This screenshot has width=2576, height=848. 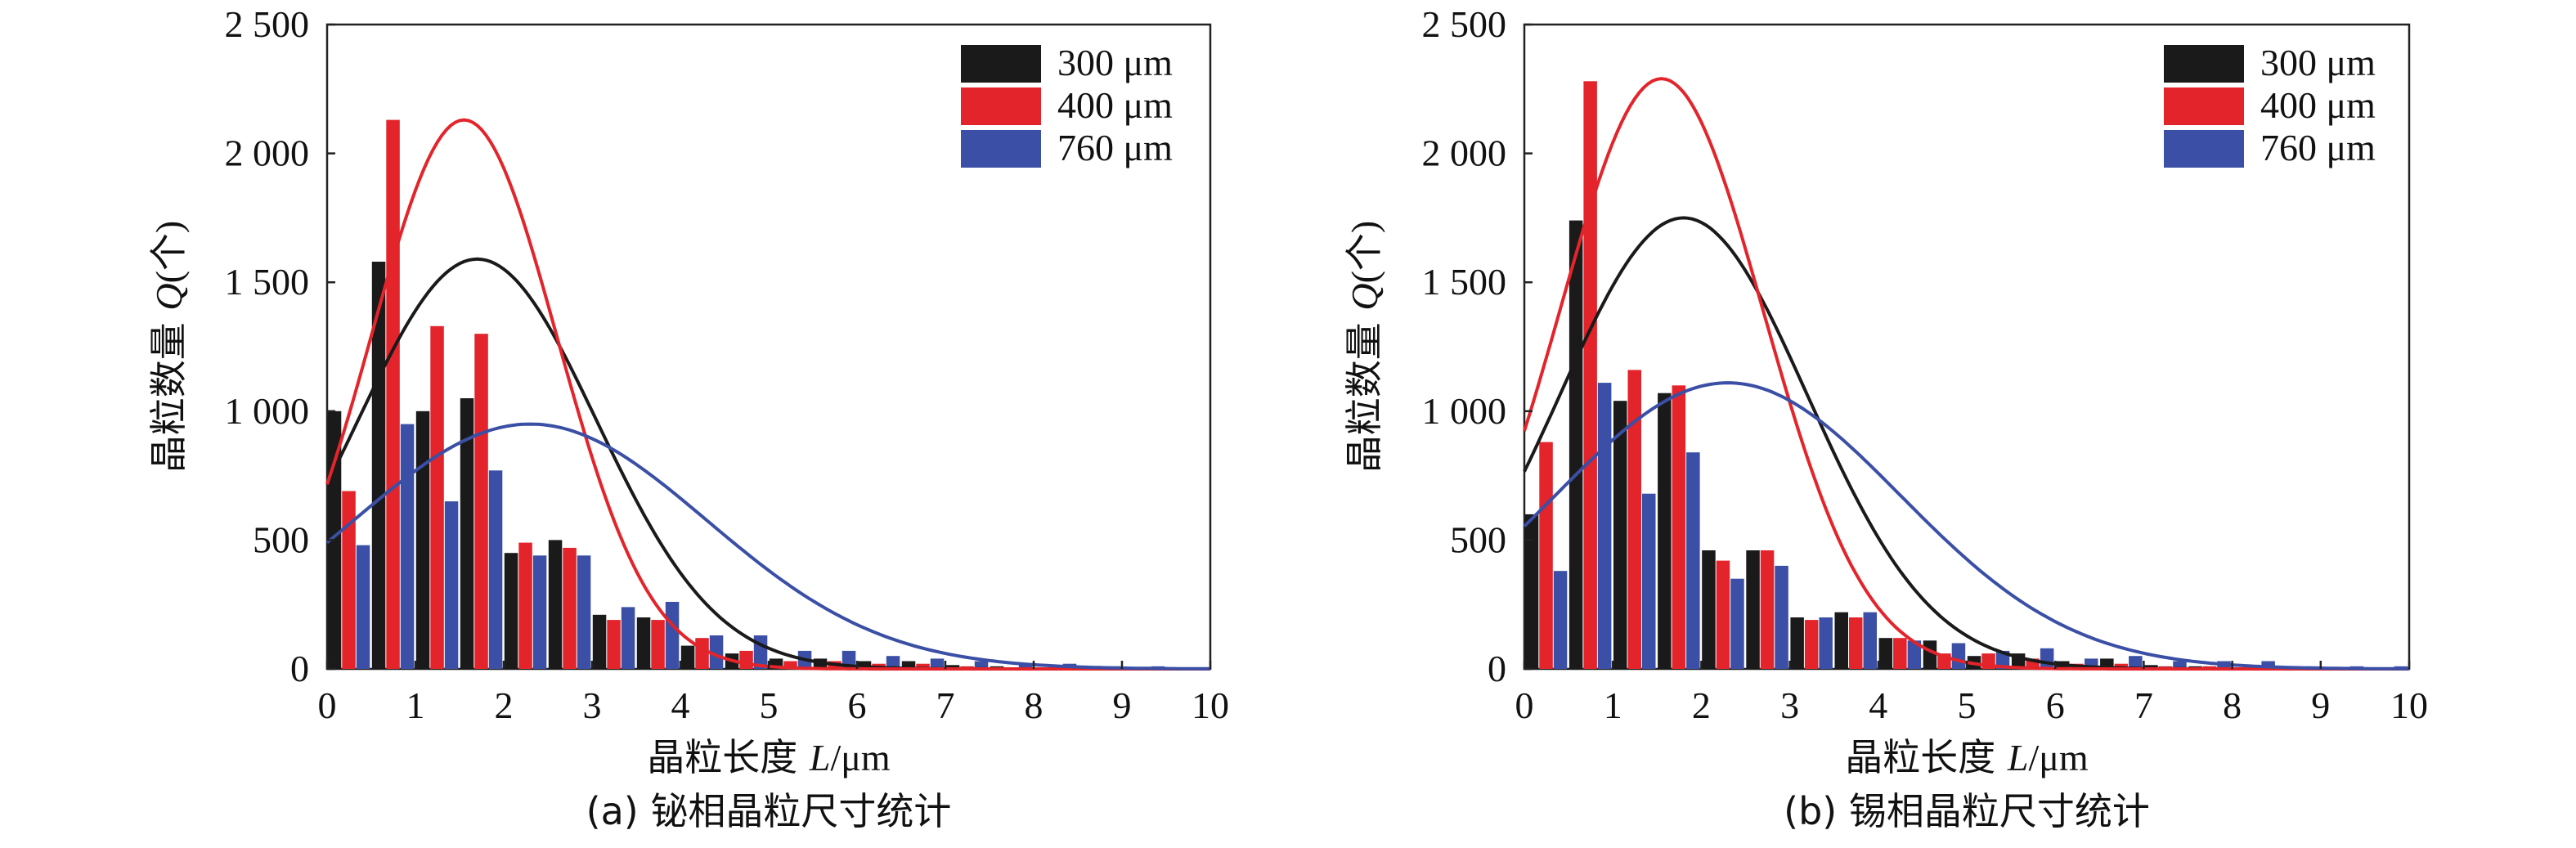 What do you see at coordinates (2204, 106) in the screenshot?
I see `legend-swatch-red` at bounding box center [2204, 106].